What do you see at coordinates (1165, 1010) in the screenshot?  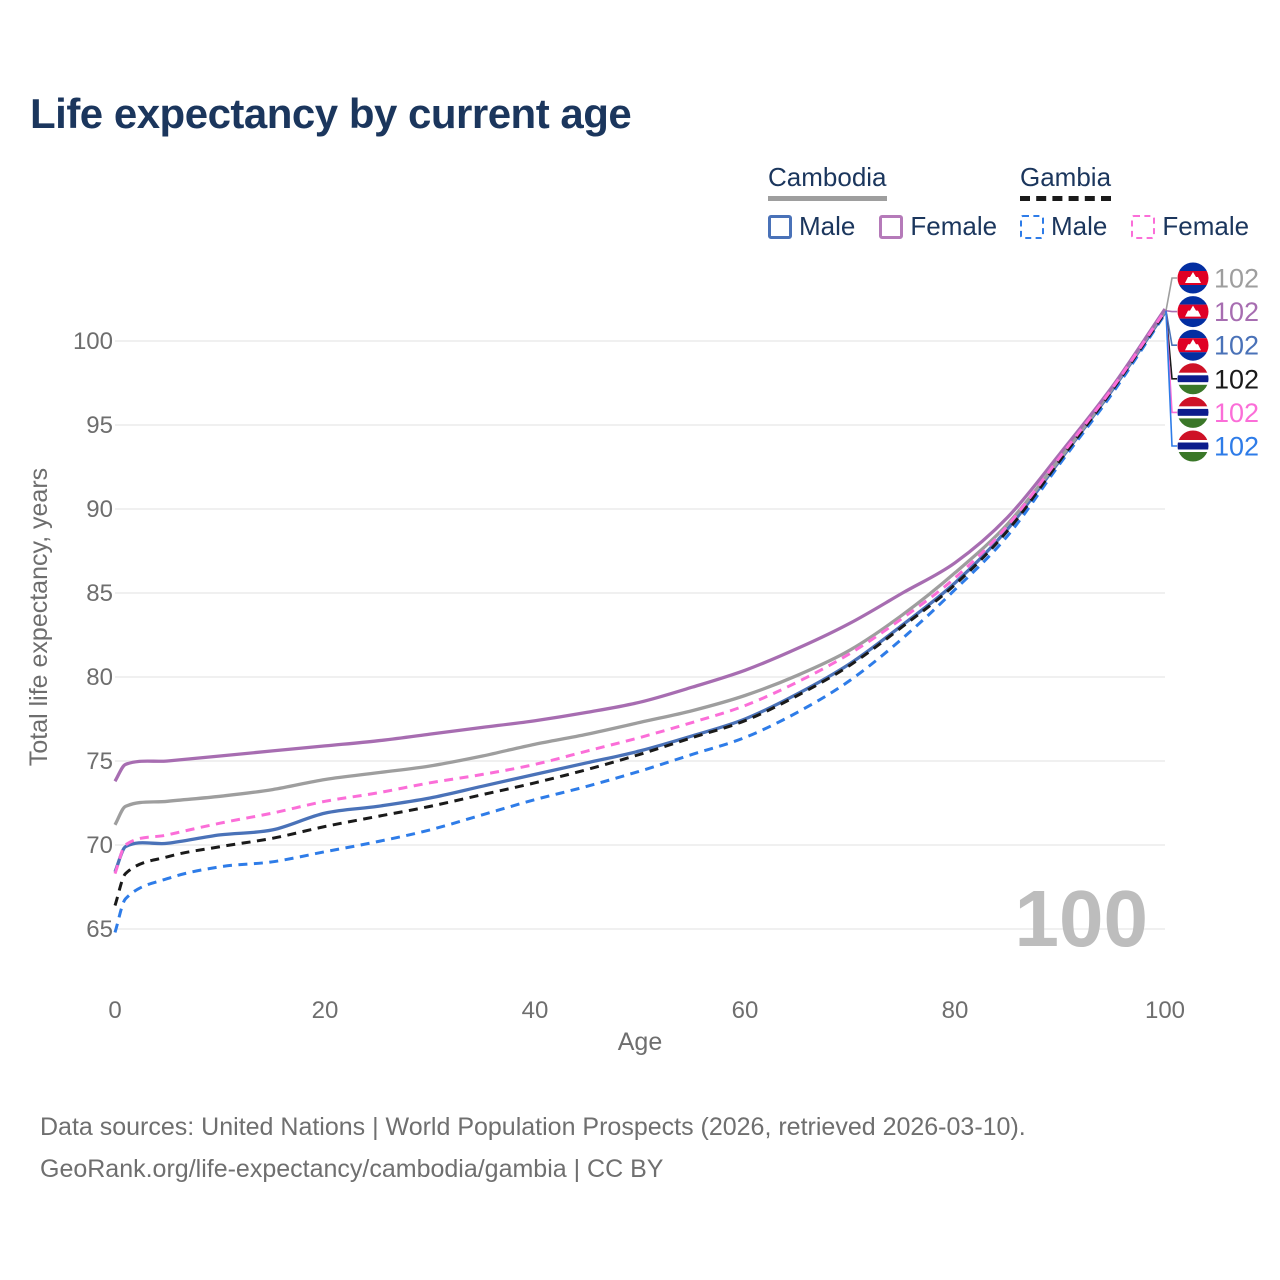 I see `x-tick-label: 100` at bounding box center [1165, 1010].